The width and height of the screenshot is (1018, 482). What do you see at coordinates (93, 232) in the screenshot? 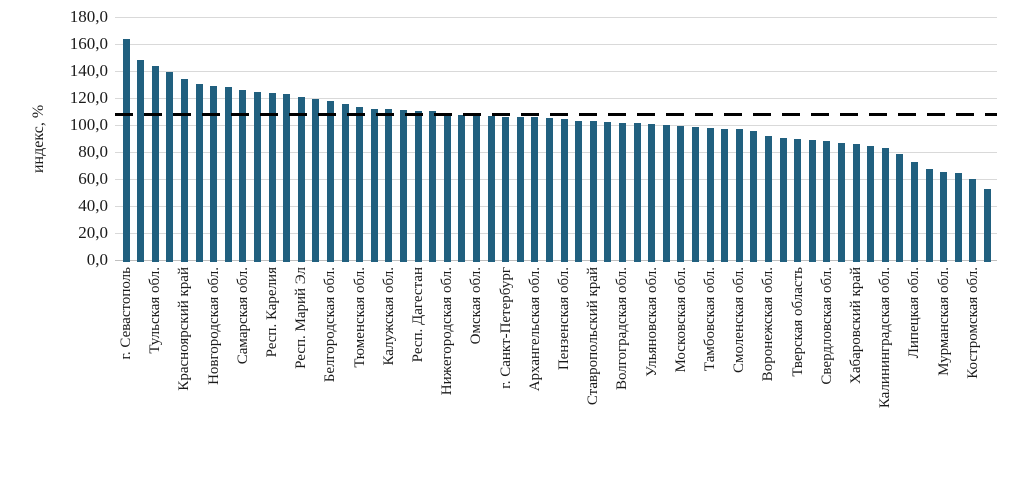
I see `y-tick-label: 20,0` at bounding box center [93, 232].